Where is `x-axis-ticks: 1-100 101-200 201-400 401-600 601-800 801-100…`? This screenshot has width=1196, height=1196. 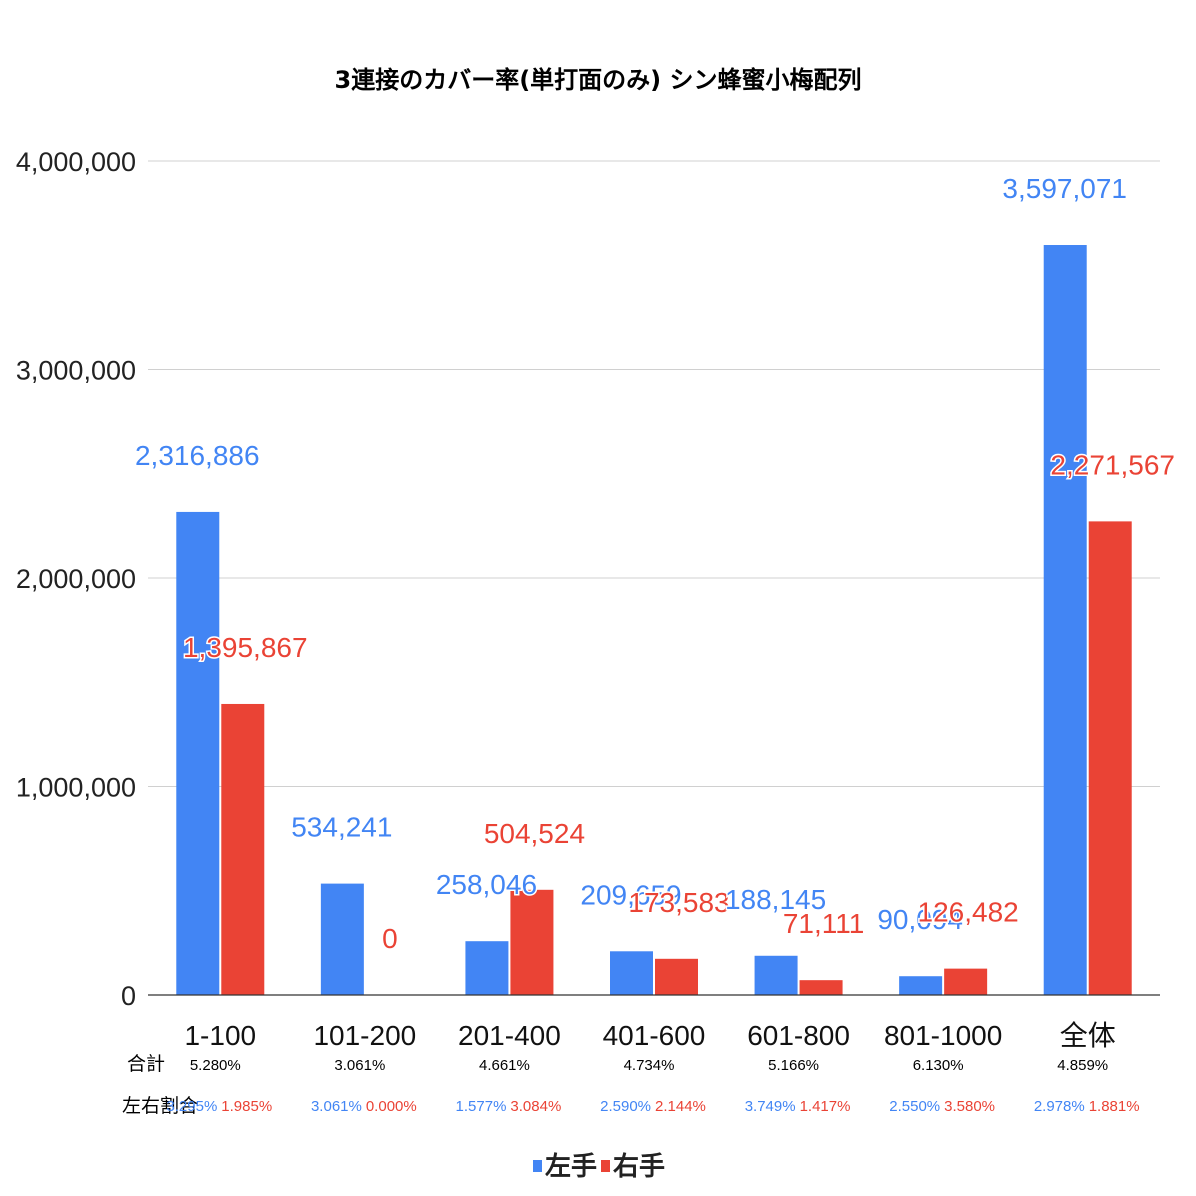
x-axis-ticks: 1-100 101-200 201-400 401-600 601-800 801-100… is located at coordinates (649, 1035).